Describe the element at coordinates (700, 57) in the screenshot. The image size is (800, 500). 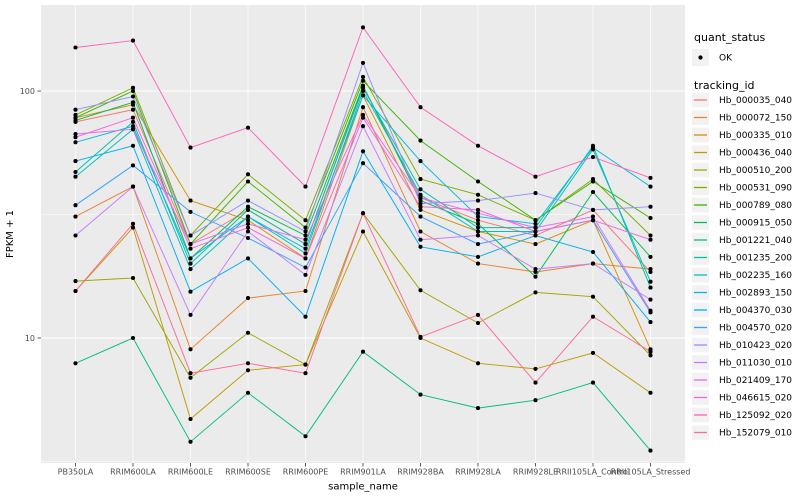
I see `ok-point-icon` at that location.